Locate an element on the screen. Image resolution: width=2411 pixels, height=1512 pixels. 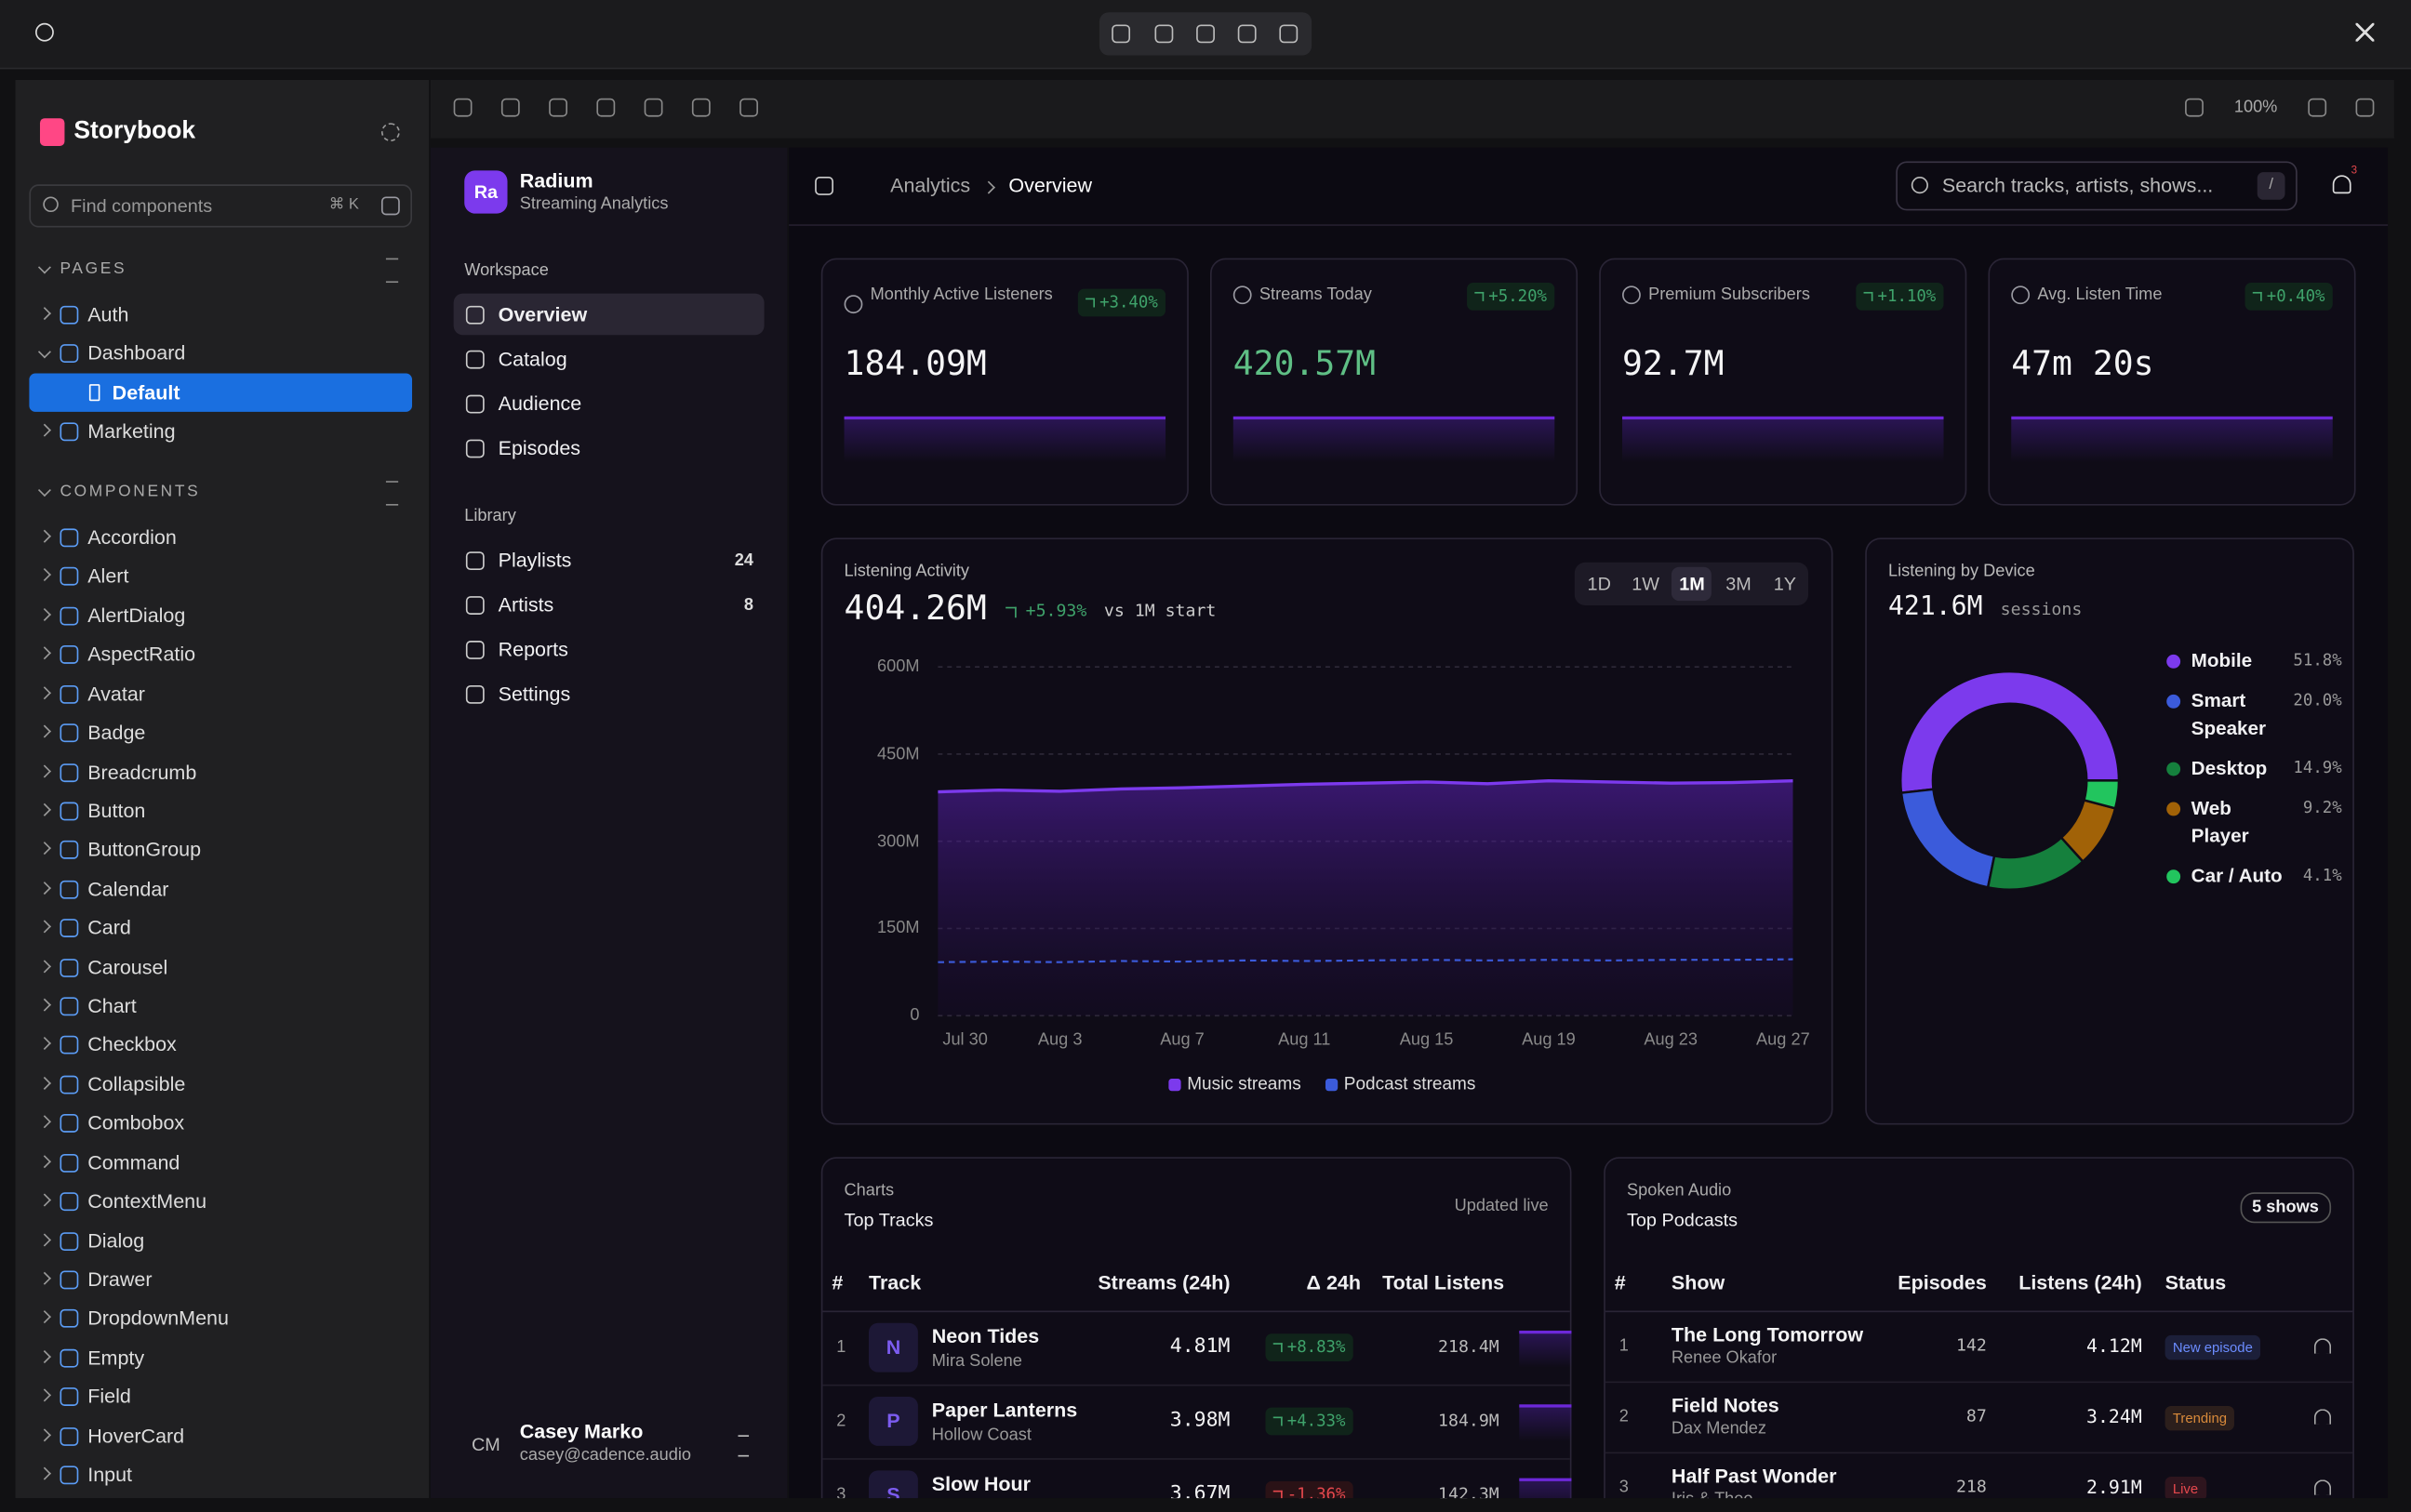
tree-item: Button is located at coordinates (117, 810).